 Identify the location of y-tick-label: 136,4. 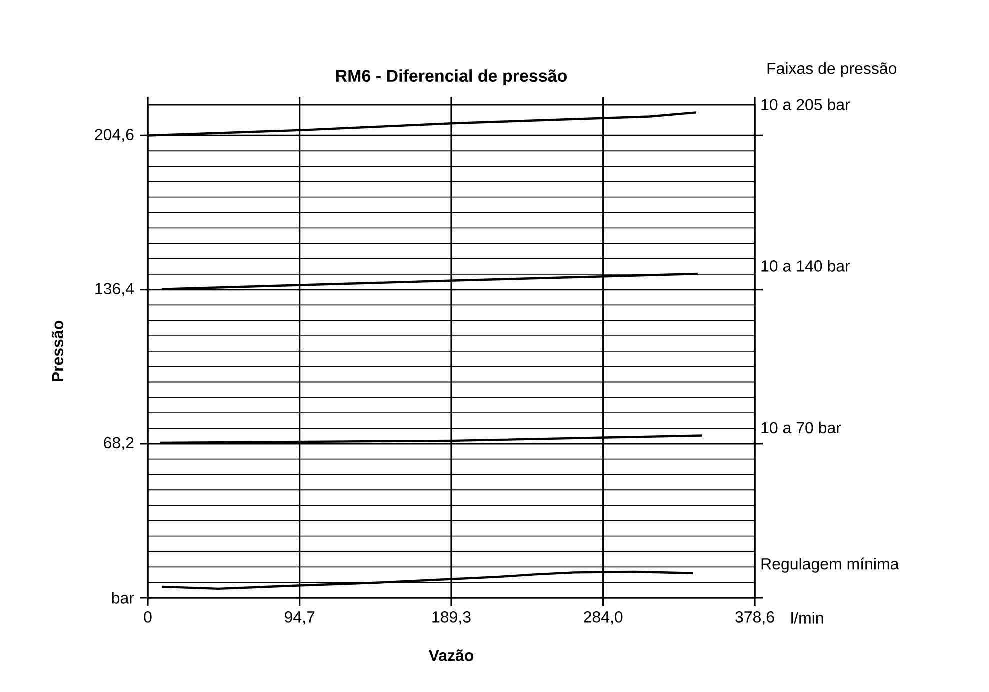
(115, 289).